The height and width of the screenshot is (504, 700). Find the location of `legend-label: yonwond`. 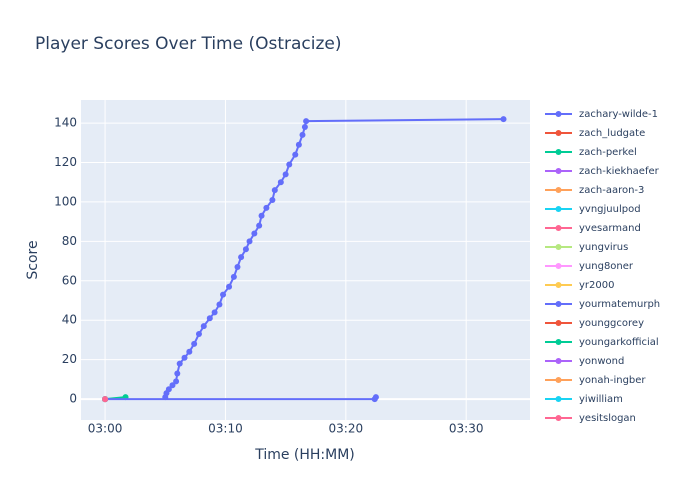

legend-label: yonwond is located at coordinates (601, 361).